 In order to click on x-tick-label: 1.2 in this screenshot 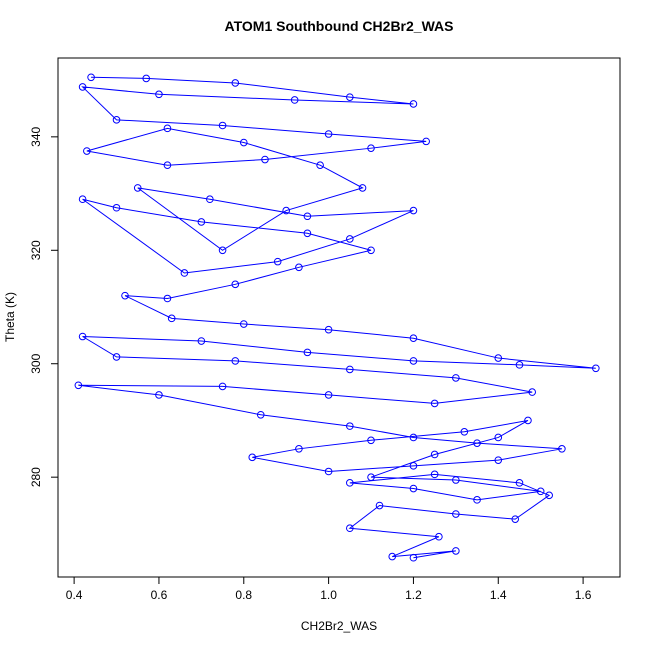, I will do `click(413, 595)`.